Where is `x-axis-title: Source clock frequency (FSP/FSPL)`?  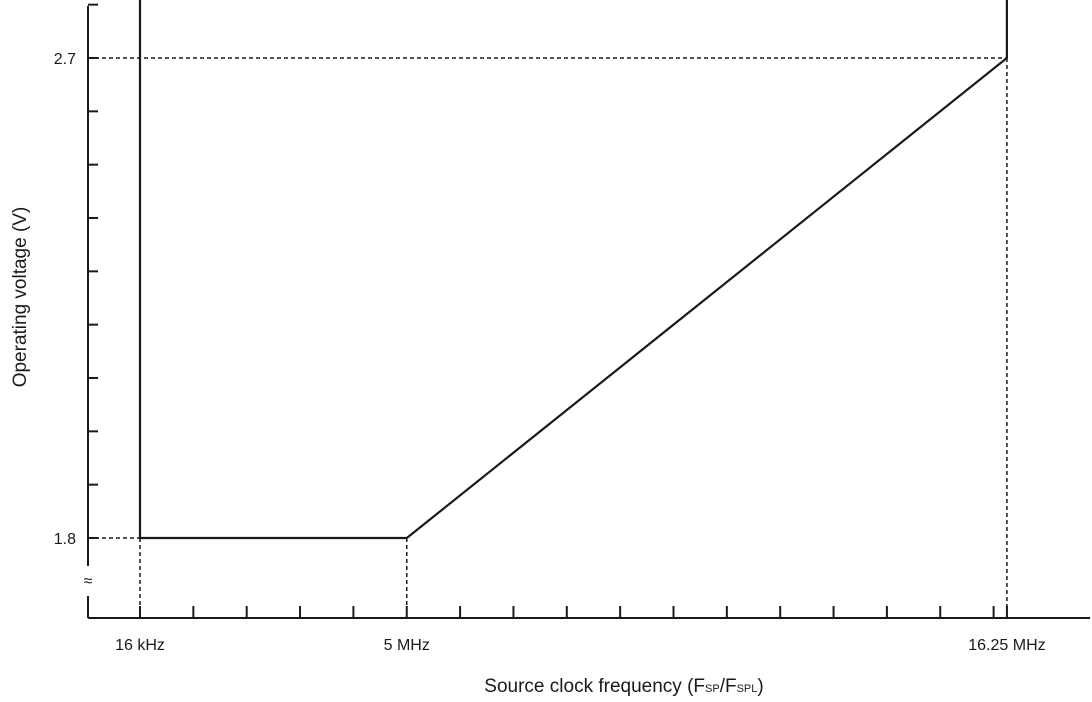 x-axis-title: Source clock frequency (FSP/FSPL) is located at coordinates (623, 686).